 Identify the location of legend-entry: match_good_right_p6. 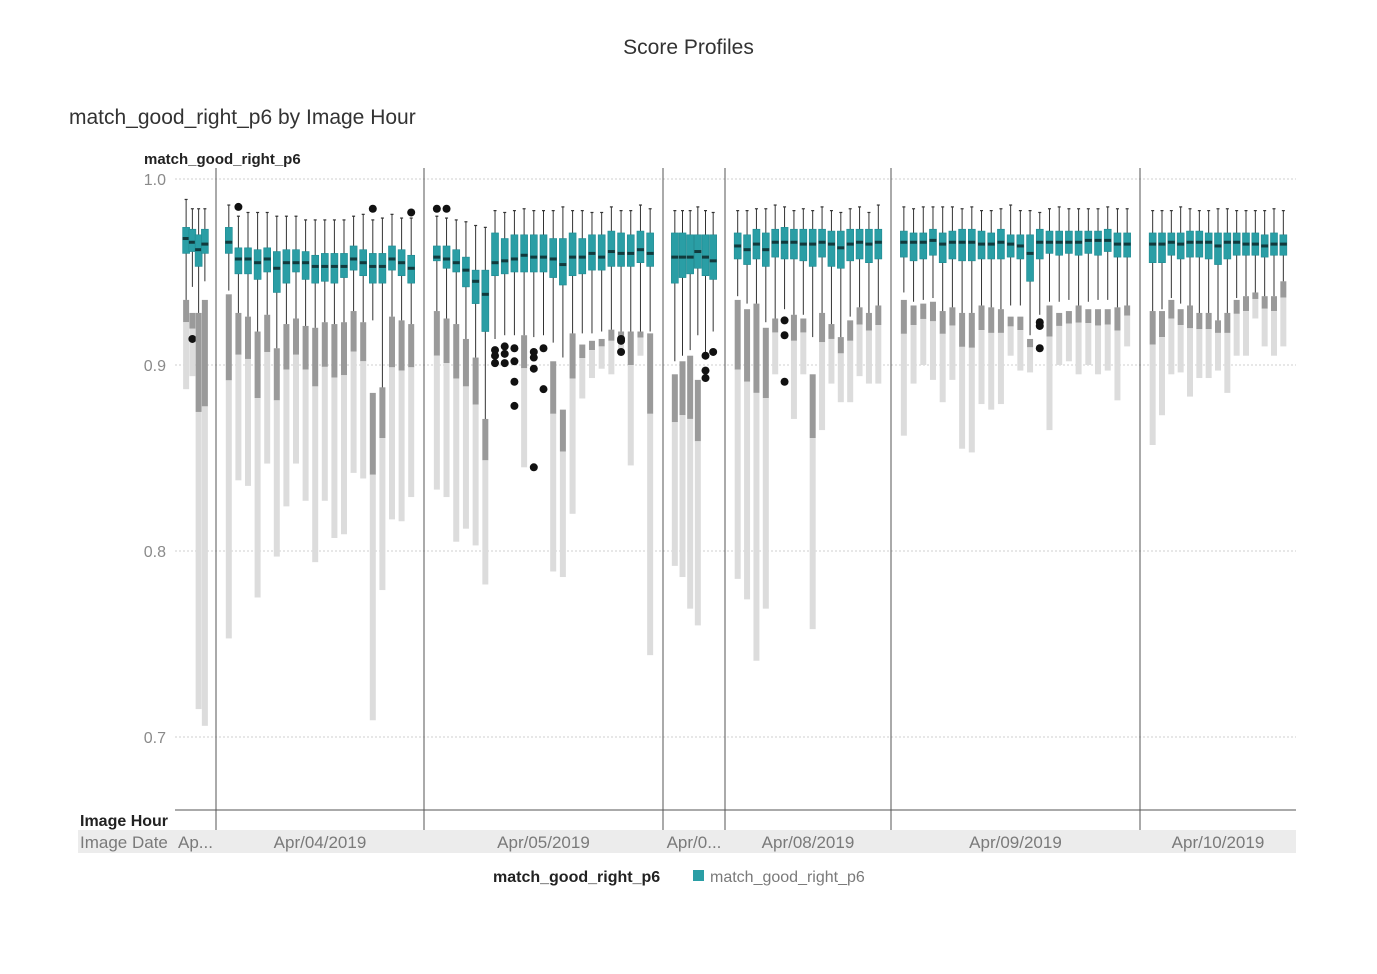
(787, 877).